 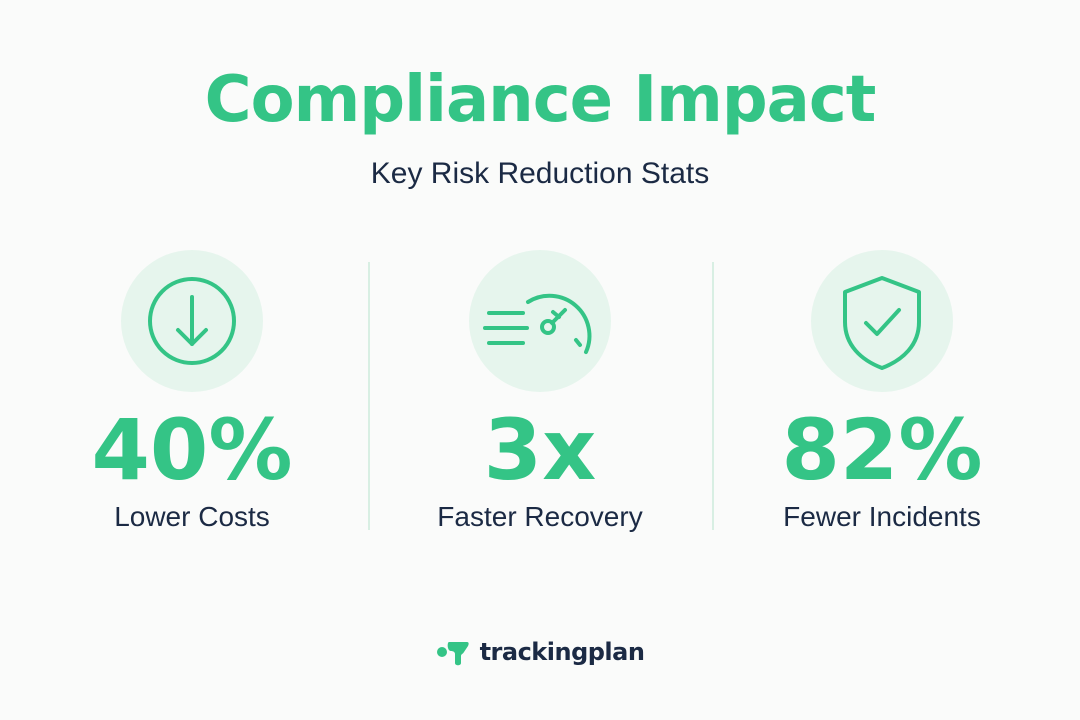 I want to click on brand-footer: trackingplan, so click(x=540, y=652).